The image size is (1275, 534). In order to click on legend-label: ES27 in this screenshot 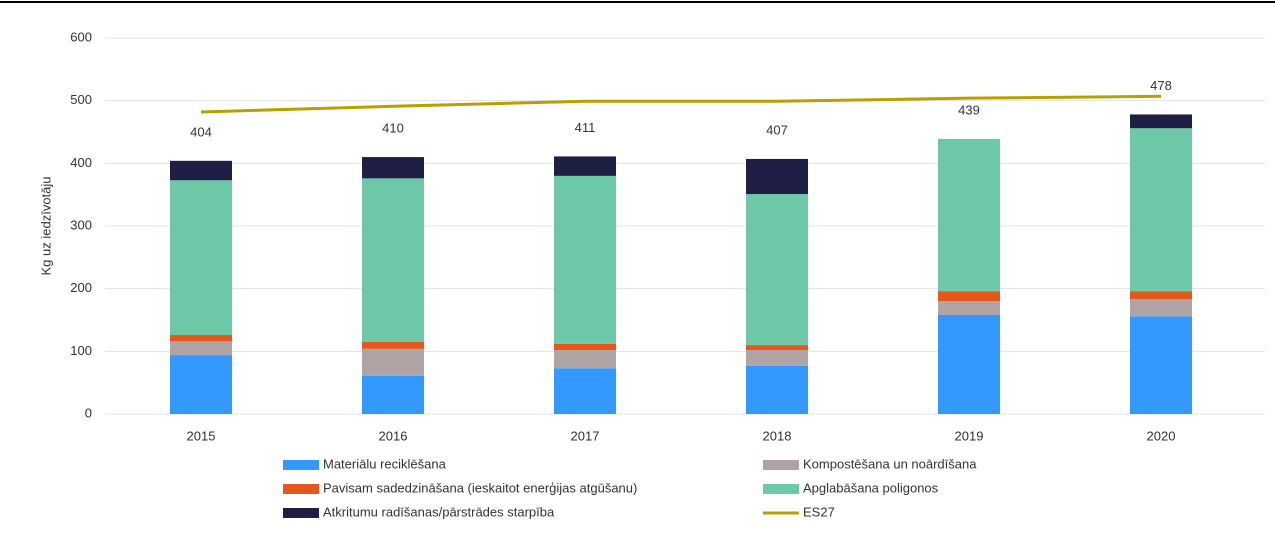, I will do `click(819, 511)`.